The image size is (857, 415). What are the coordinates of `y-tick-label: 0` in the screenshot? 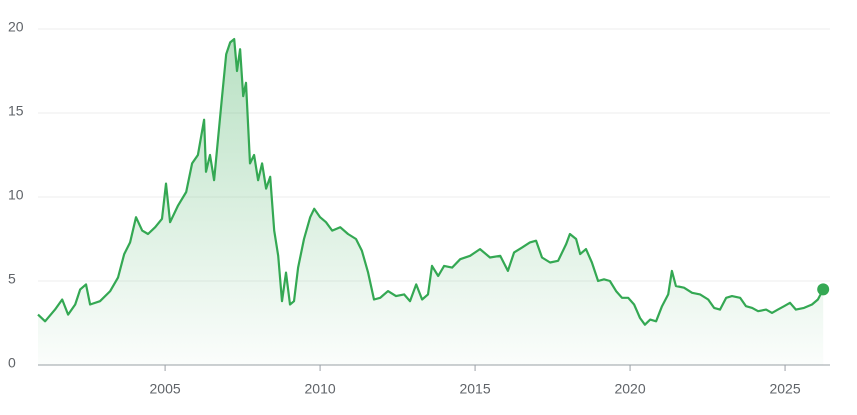 It's located at (12, 363).